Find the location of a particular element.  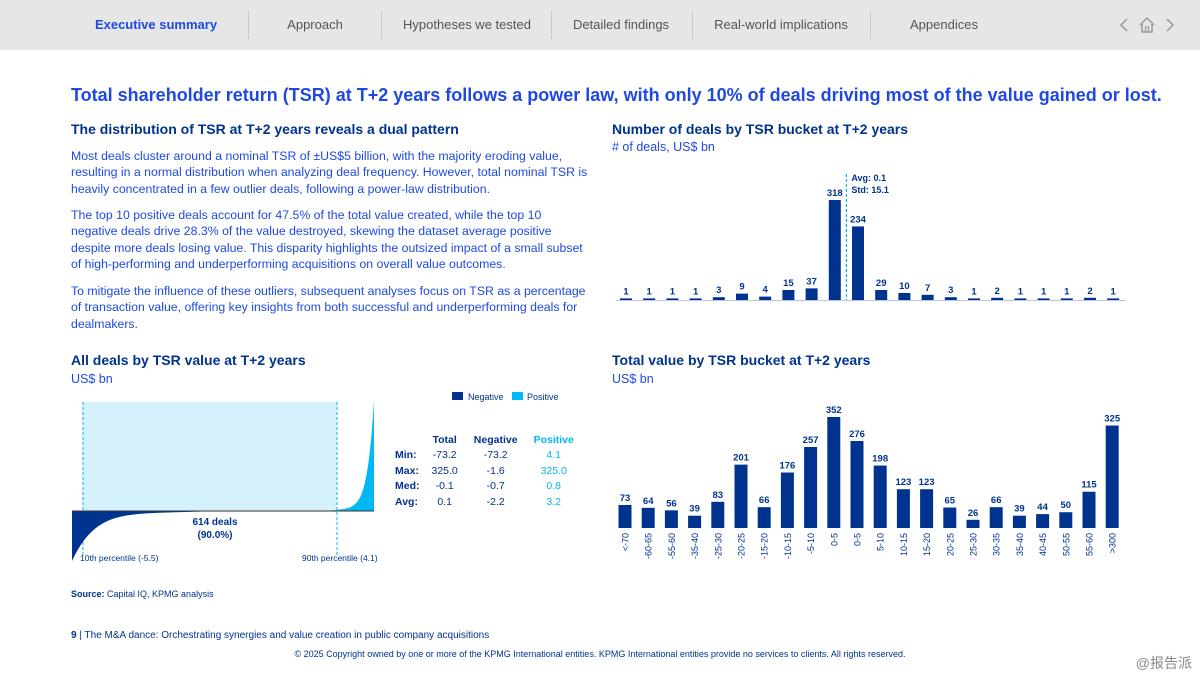

data-label: 7 is located at coordinates (927, 288).